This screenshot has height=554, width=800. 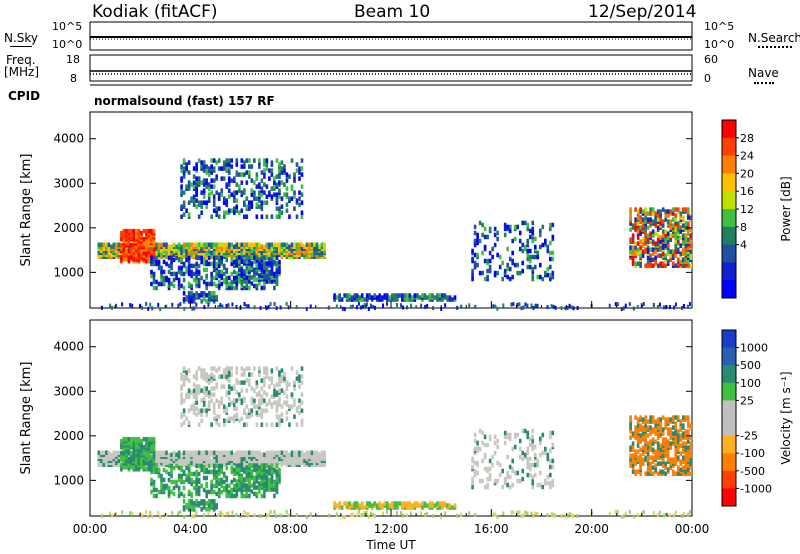 I want to click on freq-unit: [MHz], so click(x=22, y=72).